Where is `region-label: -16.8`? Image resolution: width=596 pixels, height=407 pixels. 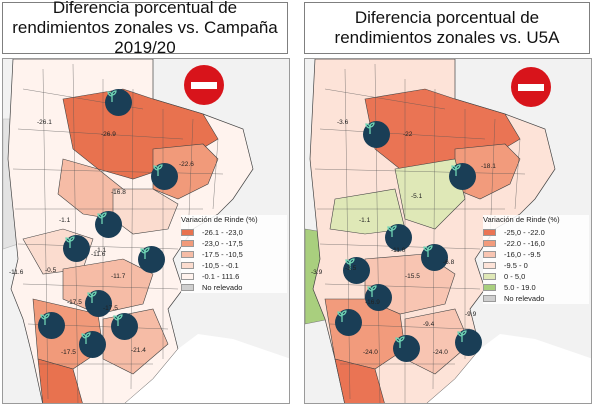
region-label: -16.8 is located at coordinates (118, 192).